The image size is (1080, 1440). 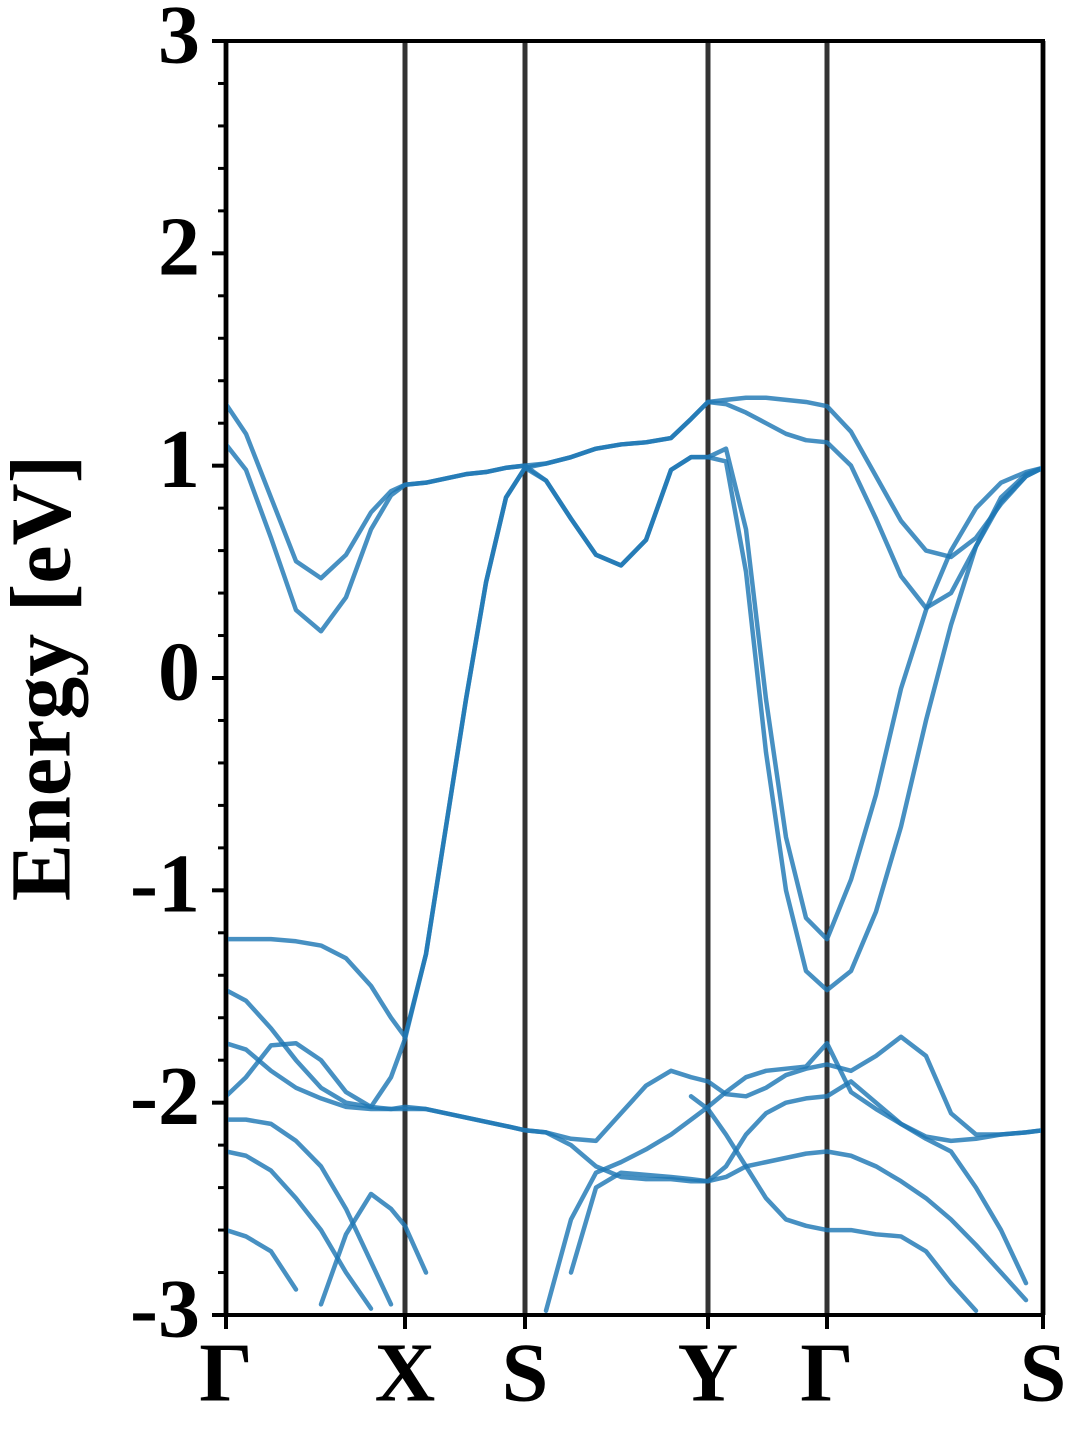 I want to click on y-axis-label: Energy [eV], so click(x=44, y=678).